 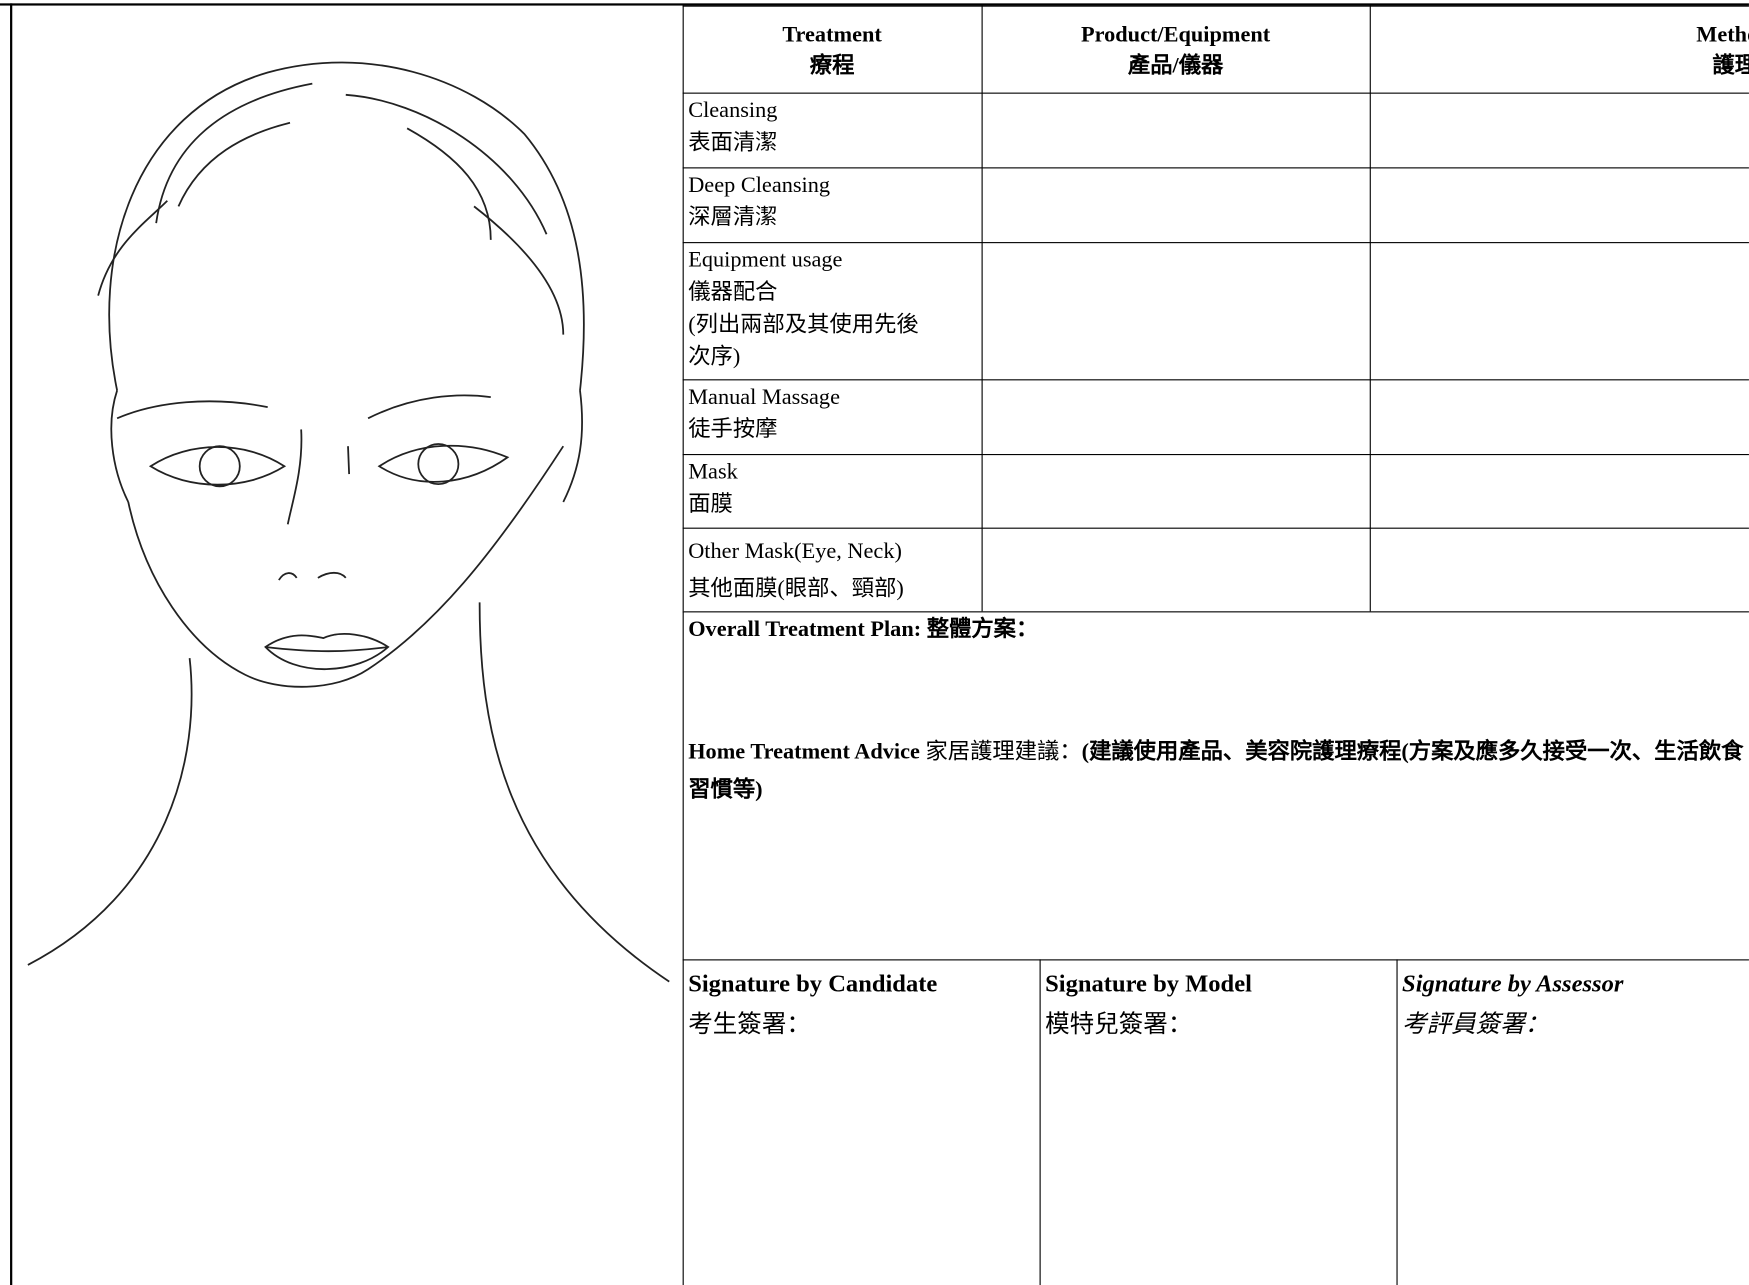 What do you see at coordinates (832, 310) in the screenshot?
I see `row-label: Equipment usage 儀器配合 (列出兩部及其使用先後 次序)` at bounding box center [832, 310].